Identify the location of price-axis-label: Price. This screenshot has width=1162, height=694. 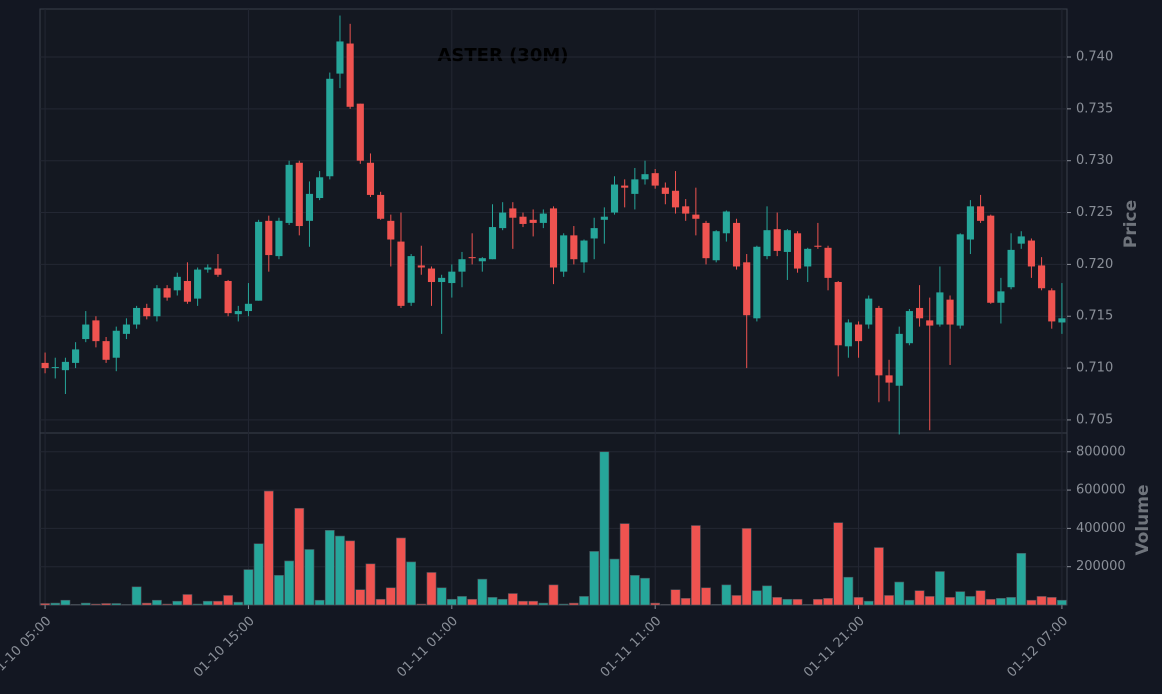
(1131, 224).